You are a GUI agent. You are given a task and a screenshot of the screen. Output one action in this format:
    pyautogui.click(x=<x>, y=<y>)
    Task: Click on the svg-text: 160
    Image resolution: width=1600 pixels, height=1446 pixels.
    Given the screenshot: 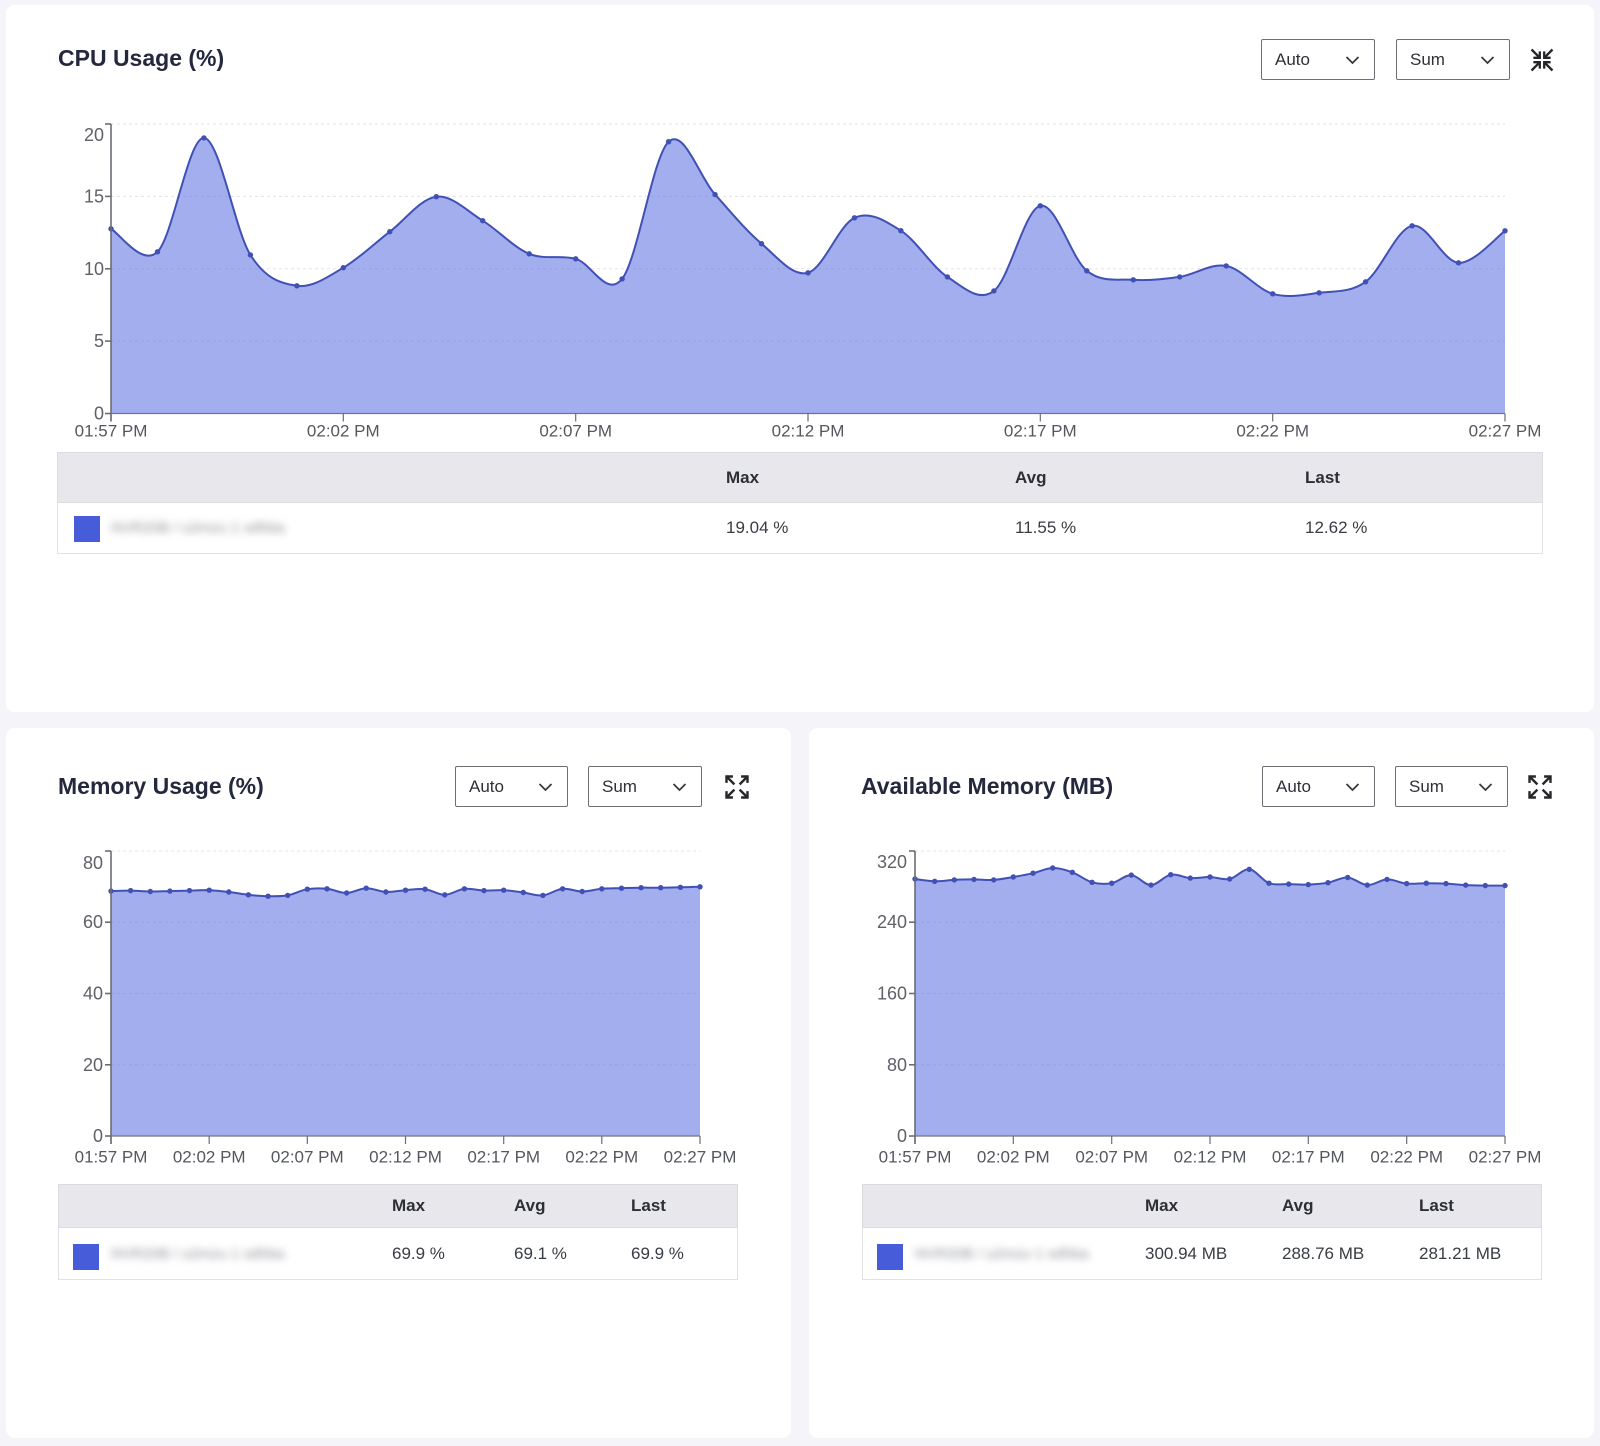 What is the action you would take?
    pyautogui.click(x=892, y=994)
    